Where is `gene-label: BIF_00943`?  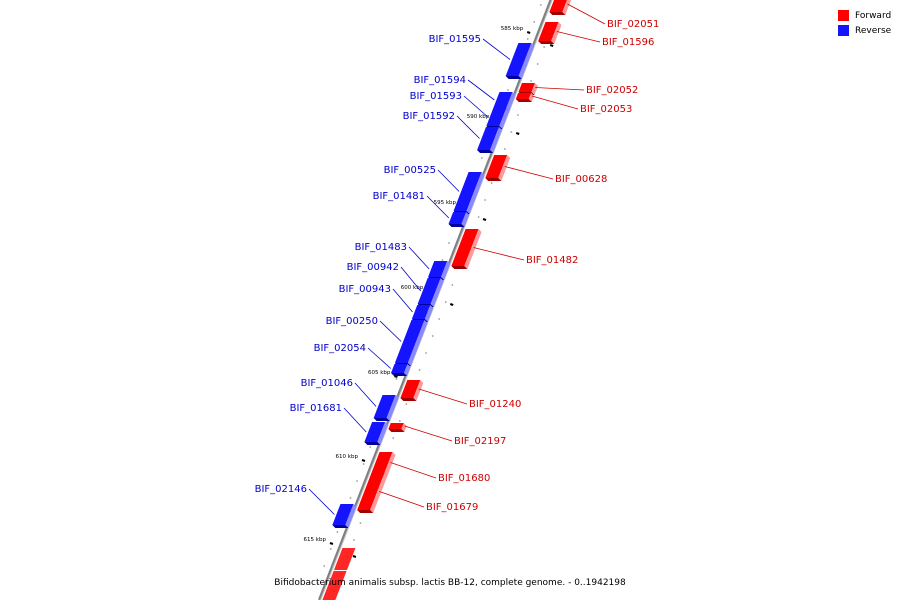
gene-label: BIF_00943 is located at coordinates (365, 289).